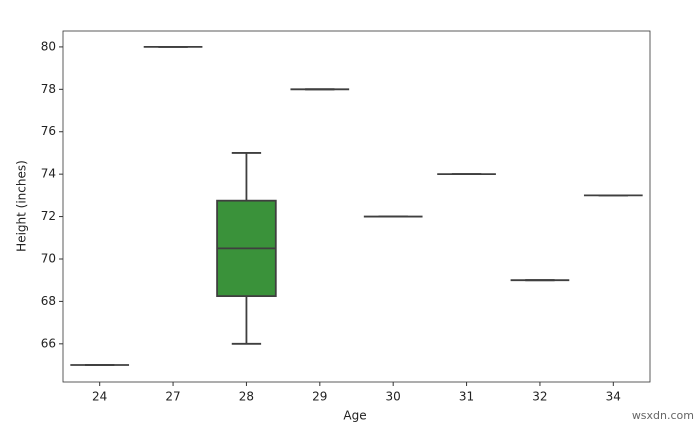 The height and width of the screenshot is (427, 700). Describe the element at coordinates (319, 397) in the screenshot. I see `x-tick-label: 29` at that location.